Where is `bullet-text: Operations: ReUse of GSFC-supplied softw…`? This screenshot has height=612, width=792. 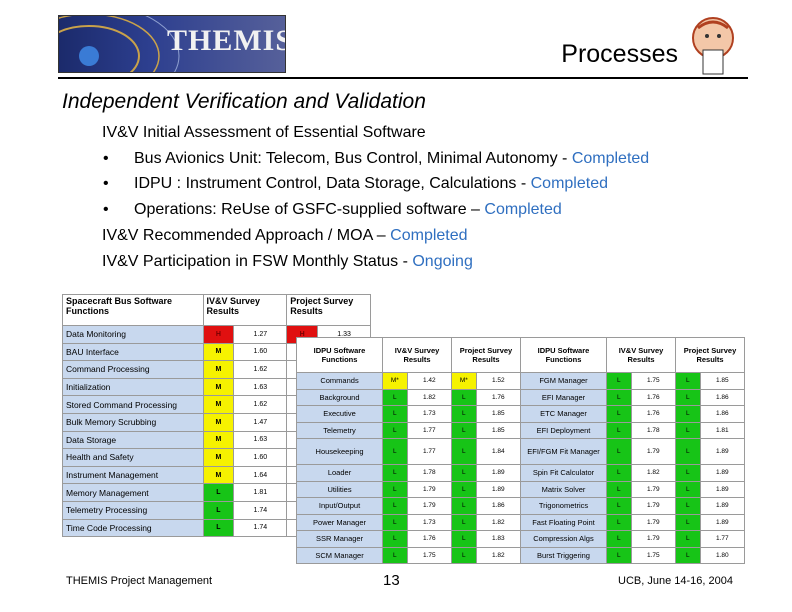 bullet-text: Operations: ReUse of GSFC-supplied softw… is located at coordinates (300, 209).